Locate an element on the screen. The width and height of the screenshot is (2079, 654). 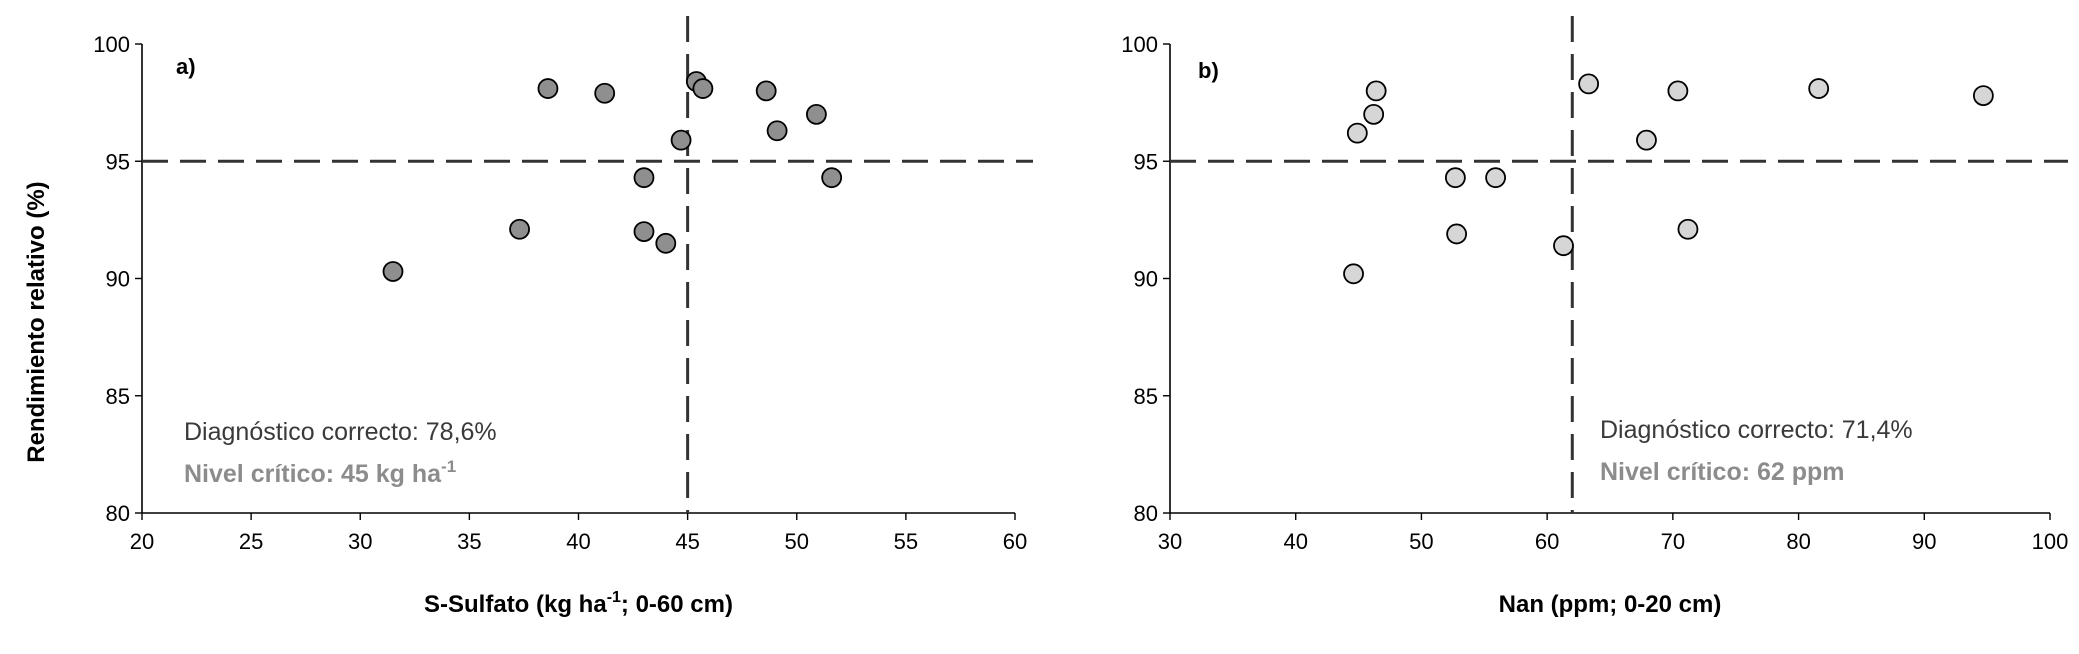
panel-label: a) is located at coordinates (186, 66).